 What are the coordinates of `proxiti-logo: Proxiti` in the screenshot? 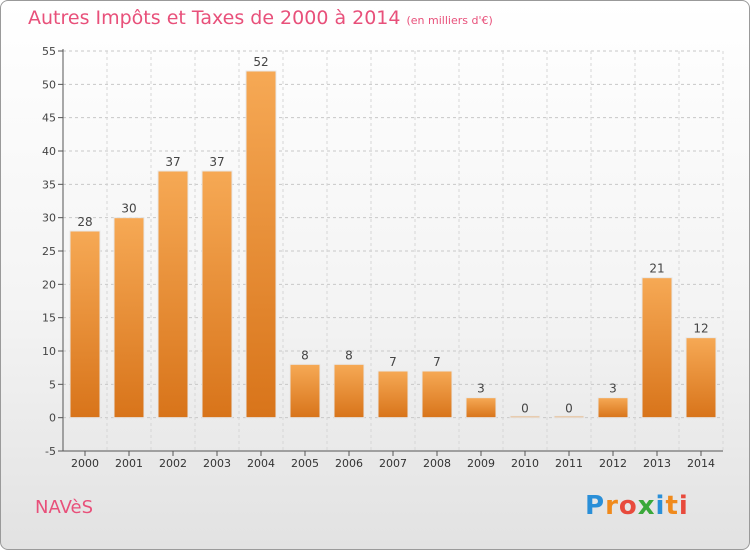 It's located at (637, 506).